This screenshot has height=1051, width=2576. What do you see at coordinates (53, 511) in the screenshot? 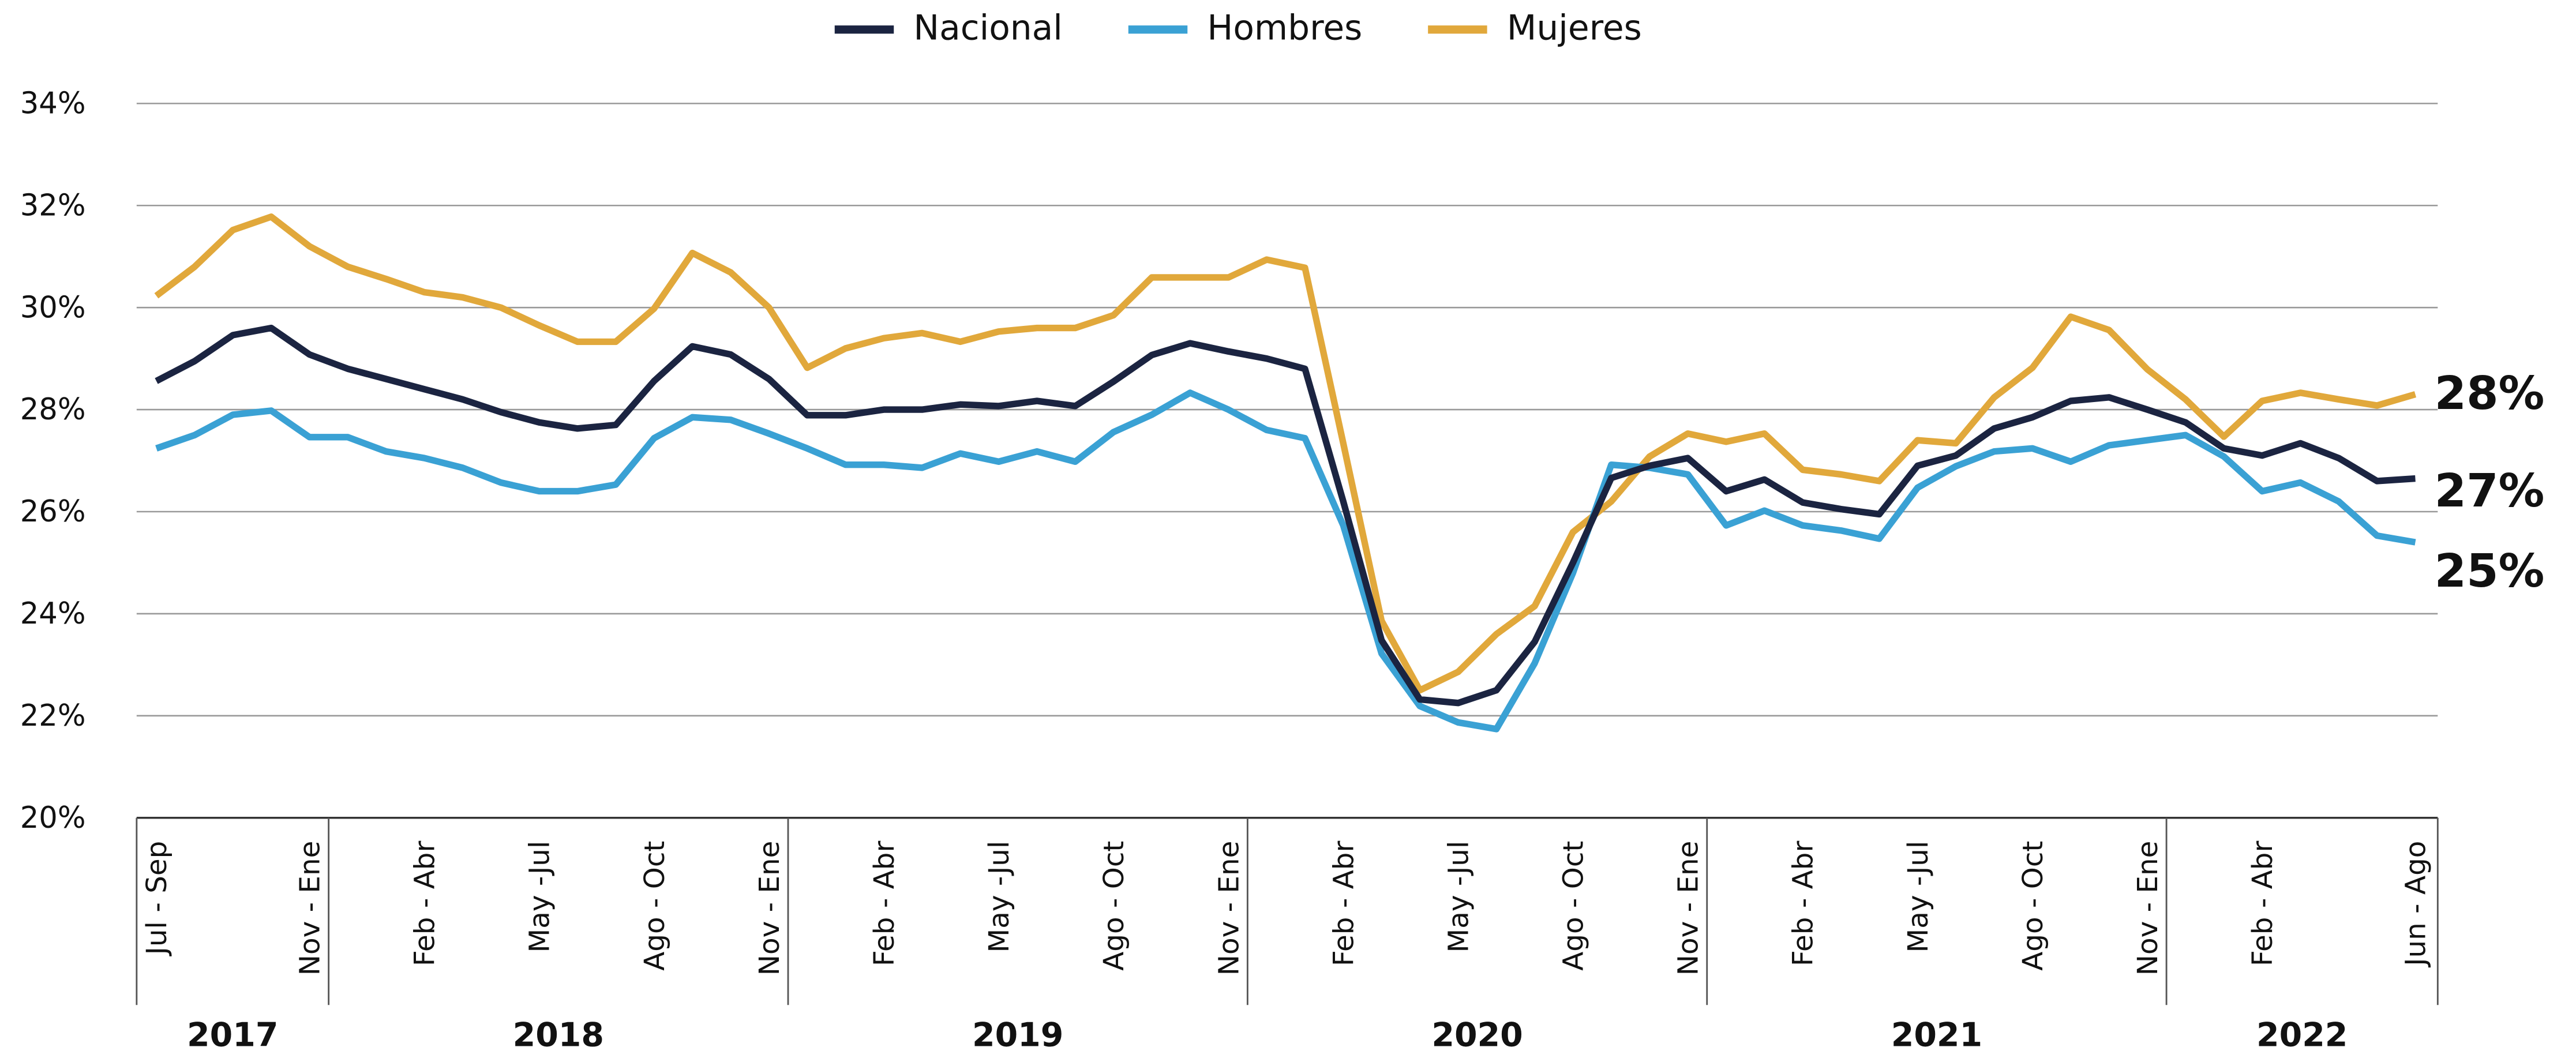
I see `y-tick-label: 26%` at bounding box center [53, 511].